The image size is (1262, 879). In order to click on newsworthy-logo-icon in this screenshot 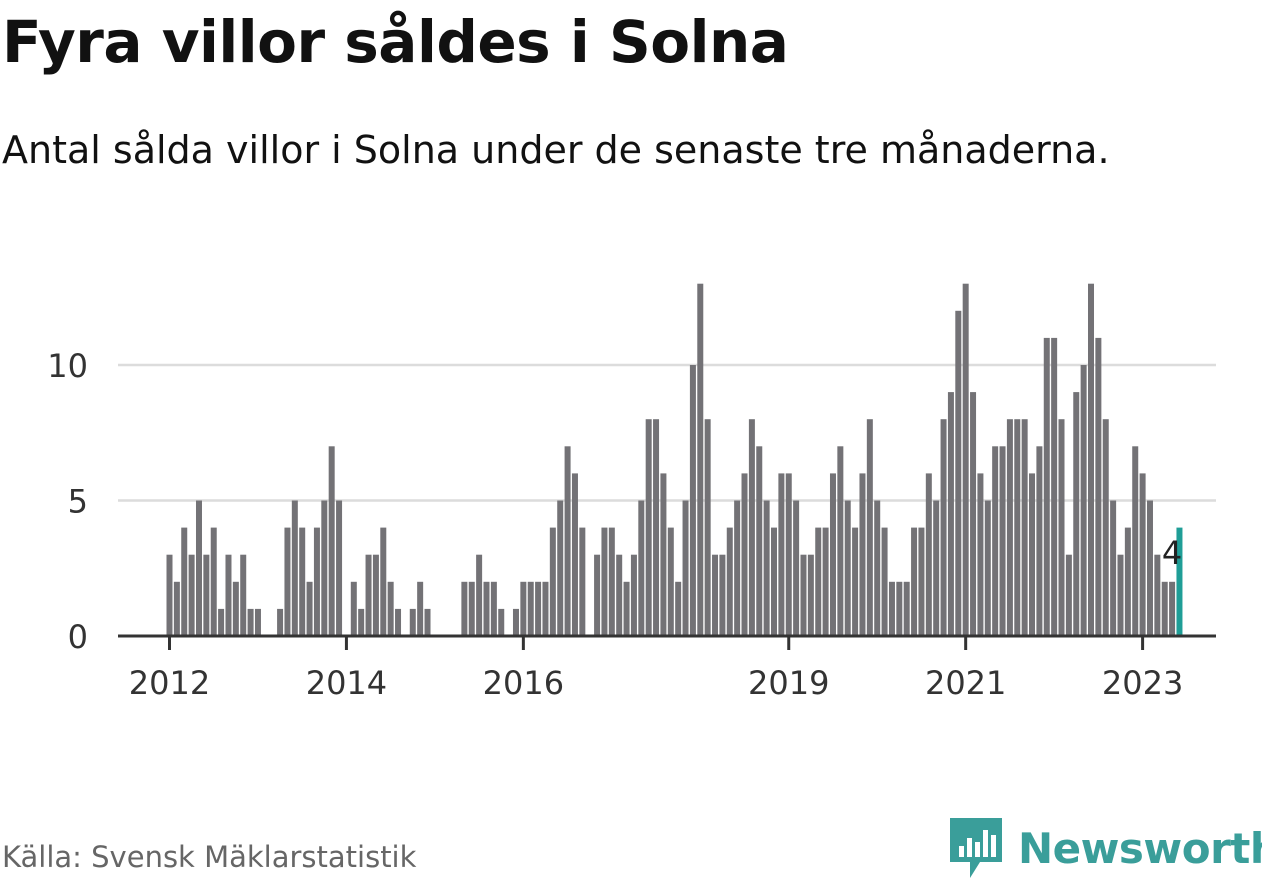, I will do `click(976, 848)`.